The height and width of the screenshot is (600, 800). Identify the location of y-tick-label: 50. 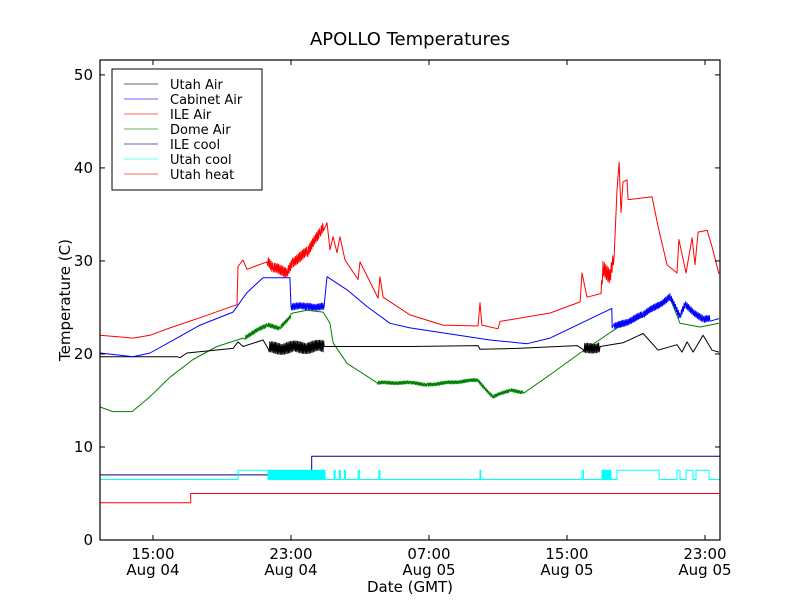
(83, 75).